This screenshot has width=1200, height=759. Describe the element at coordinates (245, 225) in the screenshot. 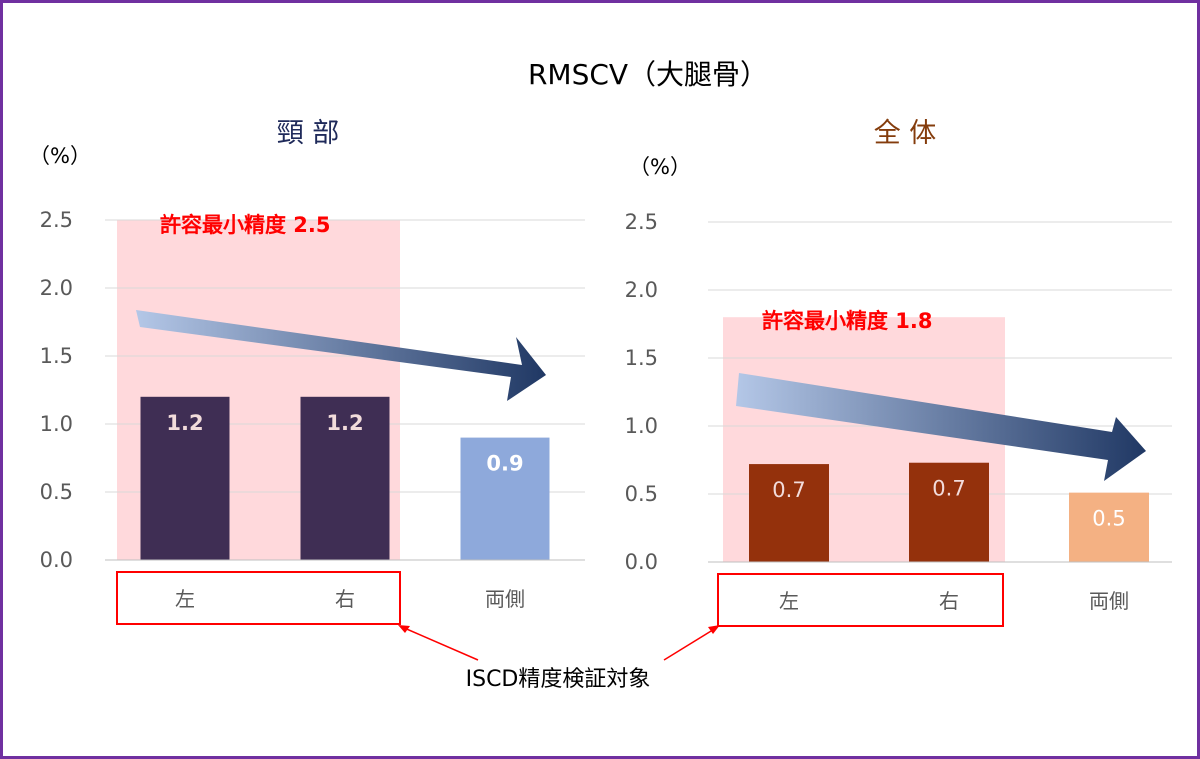

I see `limit-label: 許容最小精度 2.5` at that location.